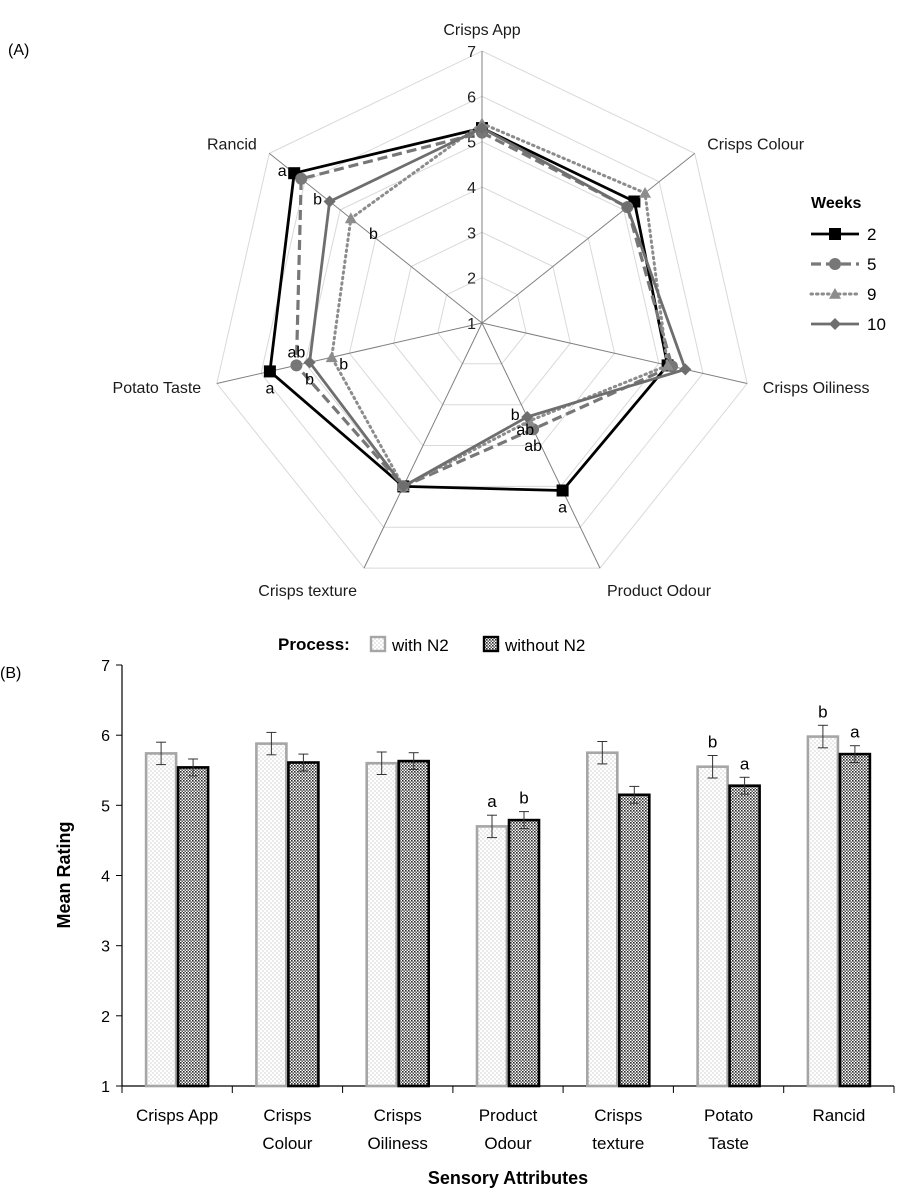 The width and height of the screenshot is (905, 1188). What do you see at coordinates (105, 1017) in the screenshot?
I see `y-tick-label: 2` at bounding box center [105, 1017].